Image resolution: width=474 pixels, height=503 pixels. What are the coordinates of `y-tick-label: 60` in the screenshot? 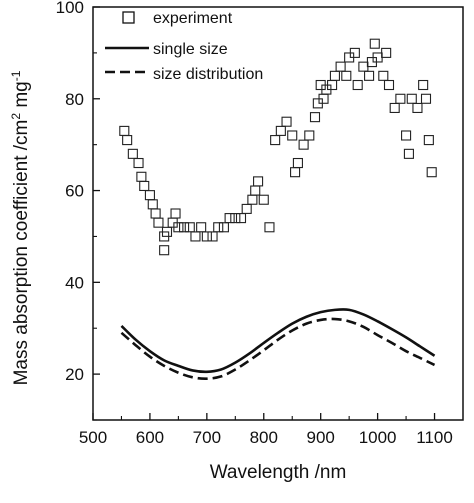 It's located at (74, 191).